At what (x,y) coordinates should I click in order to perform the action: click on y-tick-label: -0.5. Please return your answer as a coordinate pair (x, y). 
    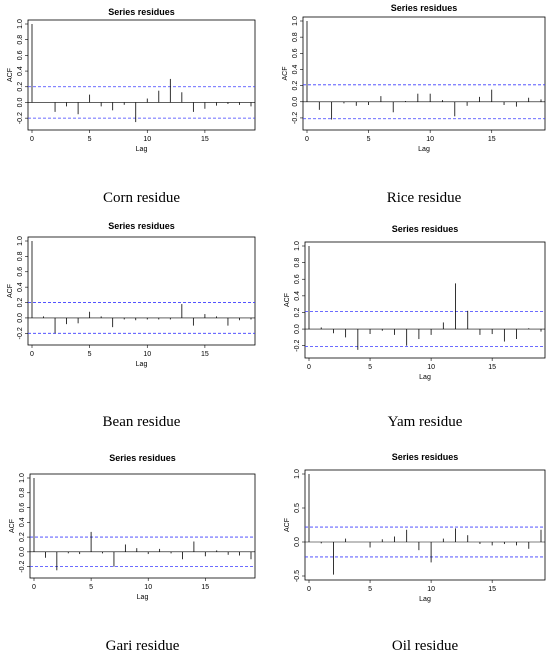
    Looking at the image, I should click on (297, 576).